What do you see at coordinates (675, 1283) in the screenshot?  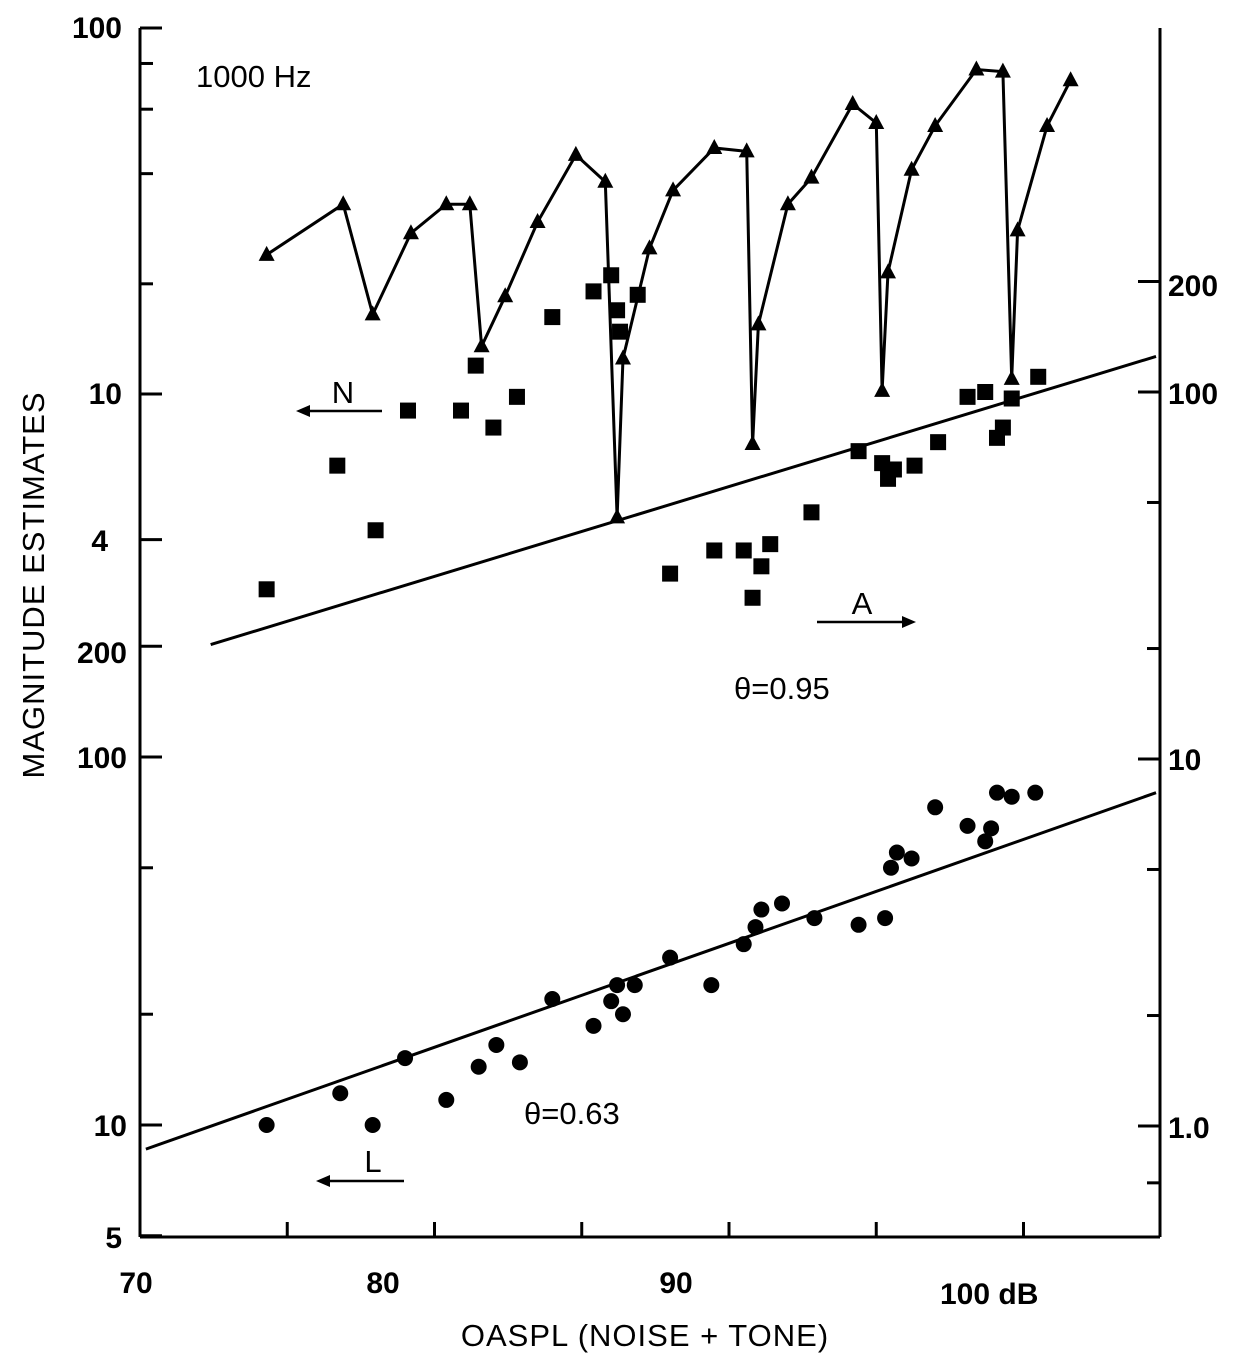 I see `tick-label-x: 90` at bounding box center [675, 1283].